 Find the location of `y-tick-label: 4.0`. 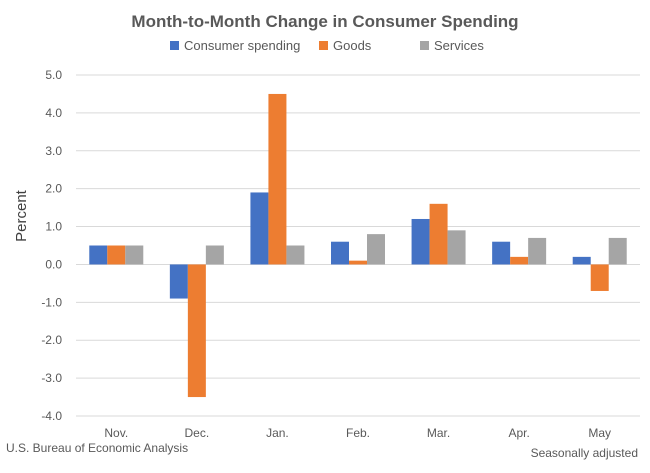

y-tick-label: 4.0 is located at coordinates (53, 113).